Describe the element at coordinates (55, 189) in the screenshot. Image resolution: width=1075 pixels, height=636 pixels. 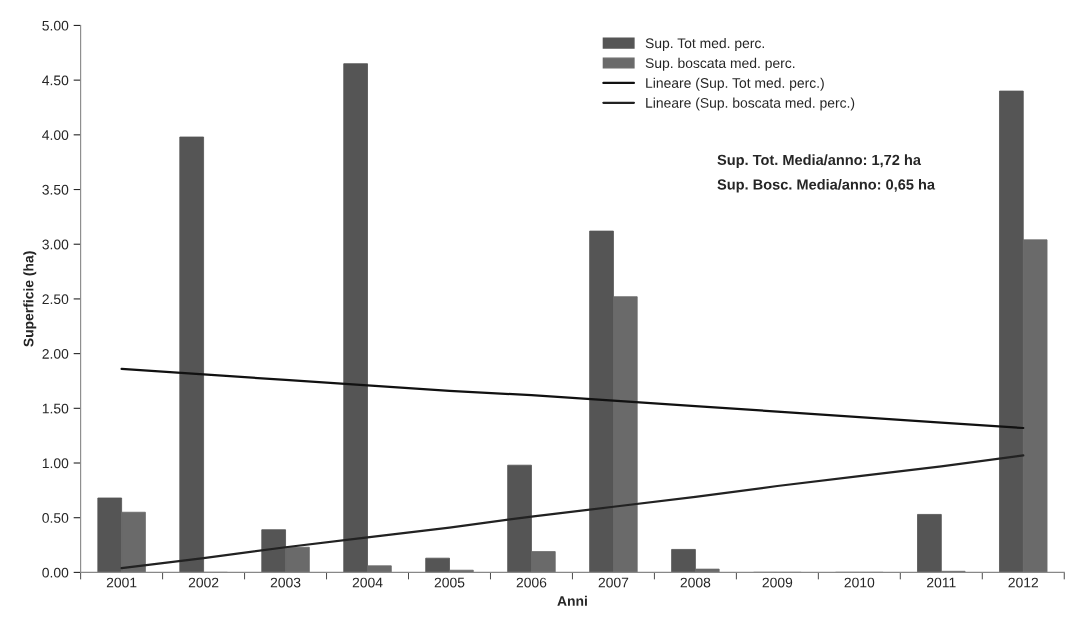
I see `y-tick-label: 3.50` at that location.